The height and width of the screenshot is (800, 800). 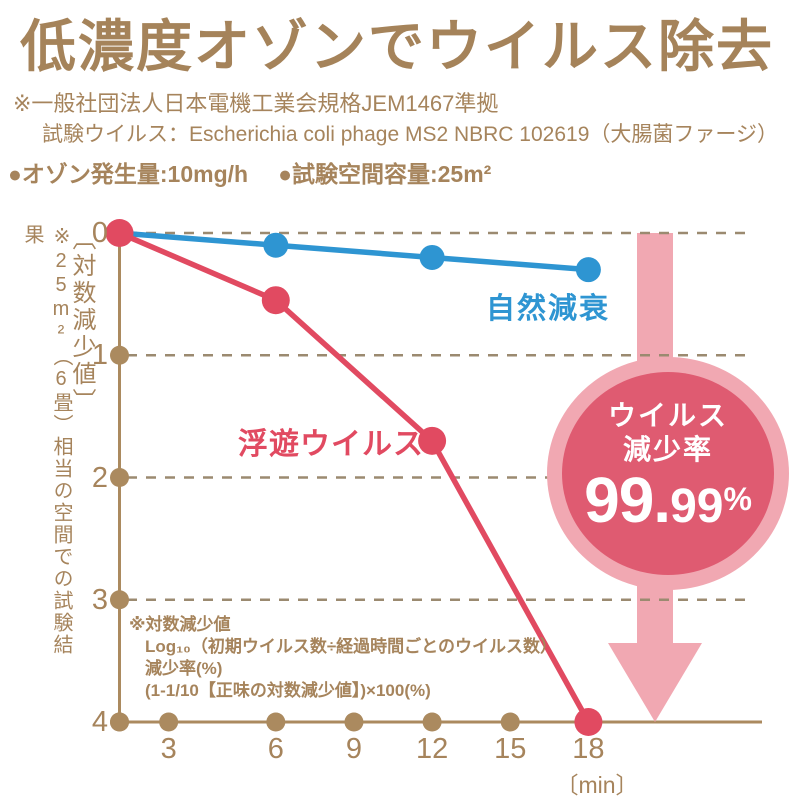 What do you see at coordinates (249, 172) in the screenshot?
I see `spec-line: ●オゾン発生量:10mg/h ●試験空間容量:25m²` at bounding box center [249, 172].